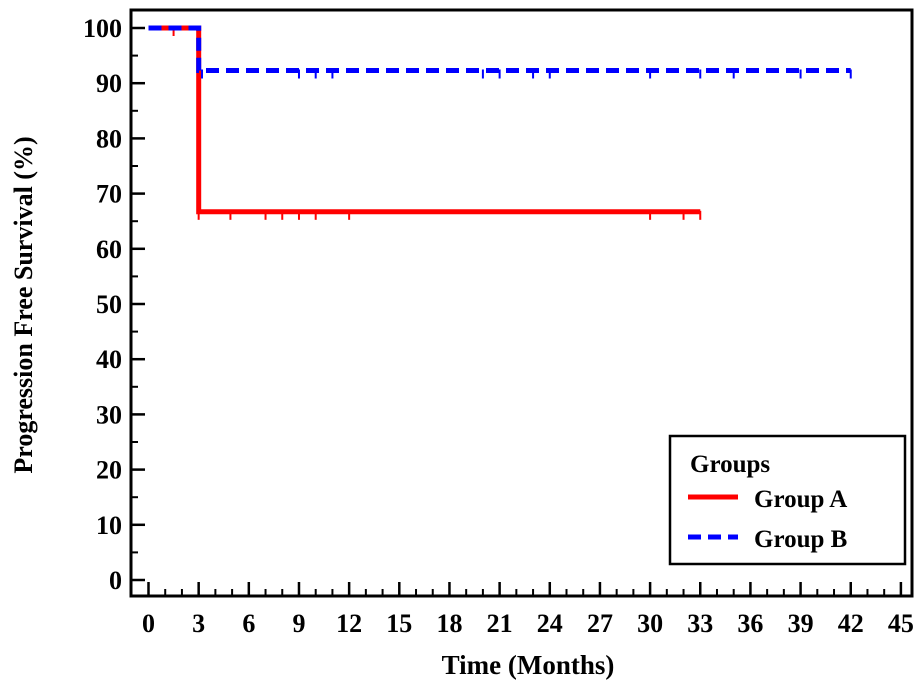  I want to click on x-tick-label: 21, so click(500, 623).